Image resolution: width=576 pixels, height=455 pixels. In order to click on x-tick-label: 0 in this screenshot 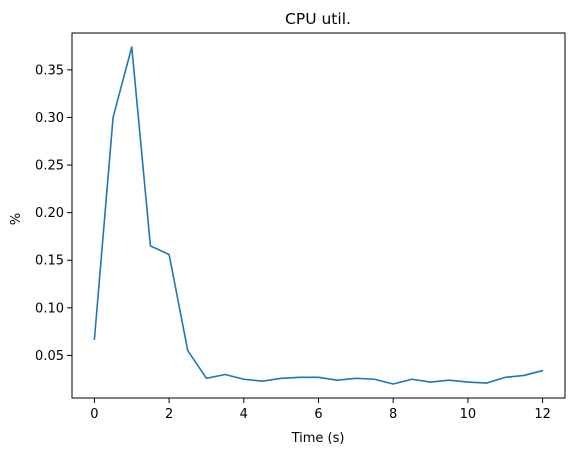, I will do `click(94, 414)`.